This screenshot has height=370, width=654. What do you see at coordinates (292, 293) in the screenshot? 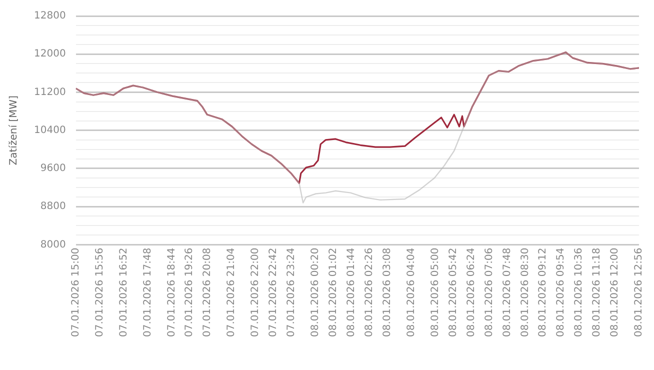
I see `x-tick-label: 07.01.2026 23:24` at bounding box center [292, 293].